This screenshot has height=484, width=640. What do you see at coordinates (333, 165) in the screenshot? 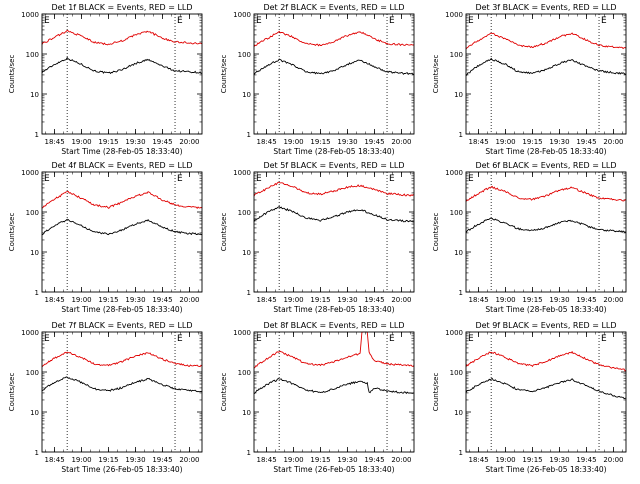
I see `panel-title: Det 5f BLACK = Events, RED = LLD` at bounding box center [333, 165].